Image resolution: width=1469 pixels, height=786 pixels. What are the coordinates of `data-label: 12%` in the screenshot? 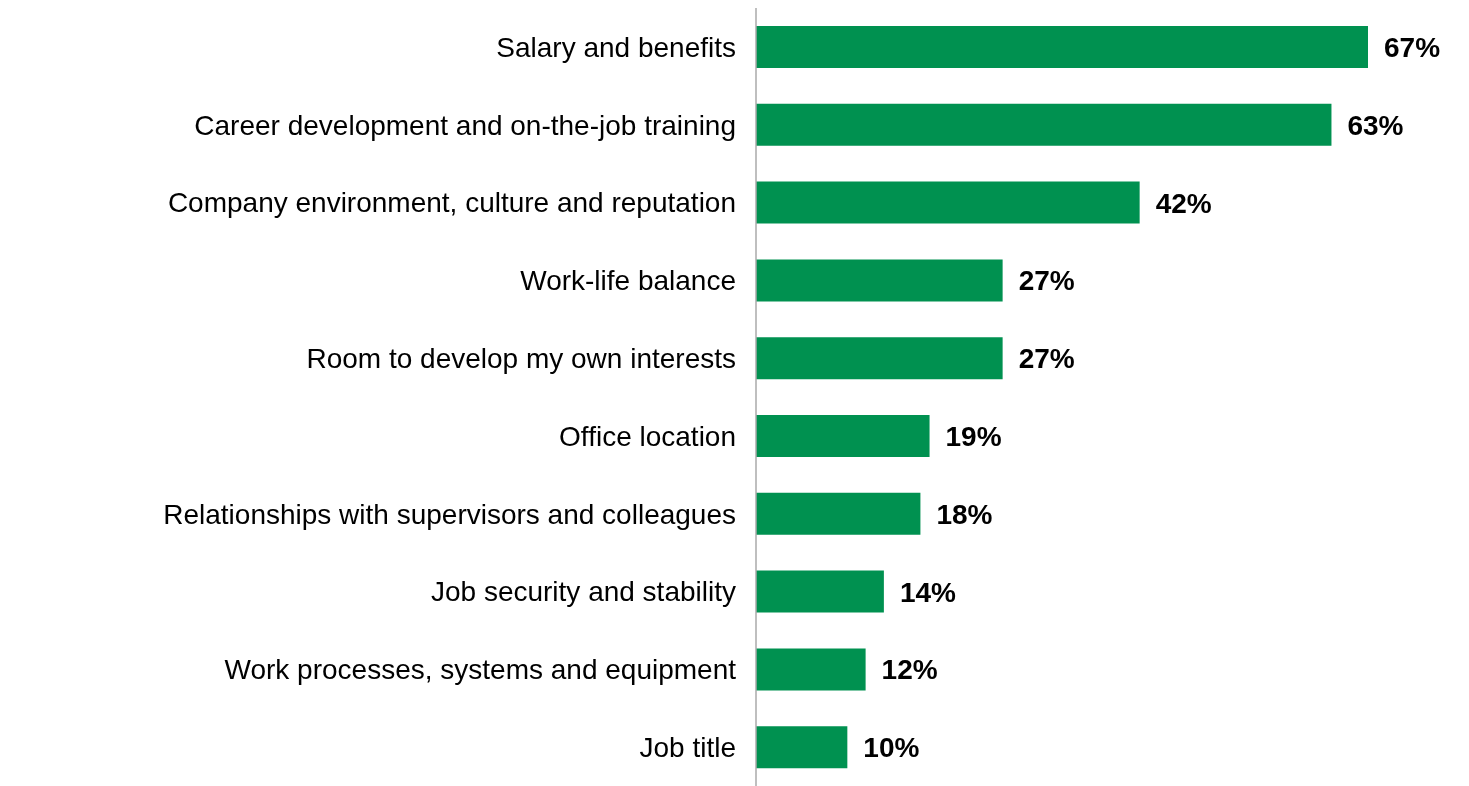 It's located at (909, 670).